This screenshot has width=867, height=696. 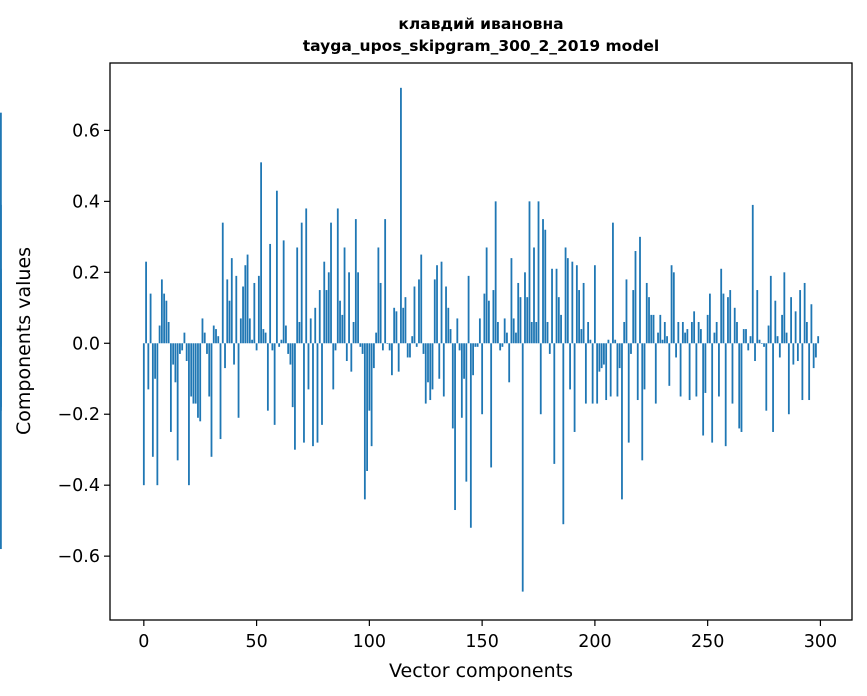 What do you see at coordinates (369, 642) in the screenshot?
I see `x-tick-label: 100` at bounding box center [369, 642].